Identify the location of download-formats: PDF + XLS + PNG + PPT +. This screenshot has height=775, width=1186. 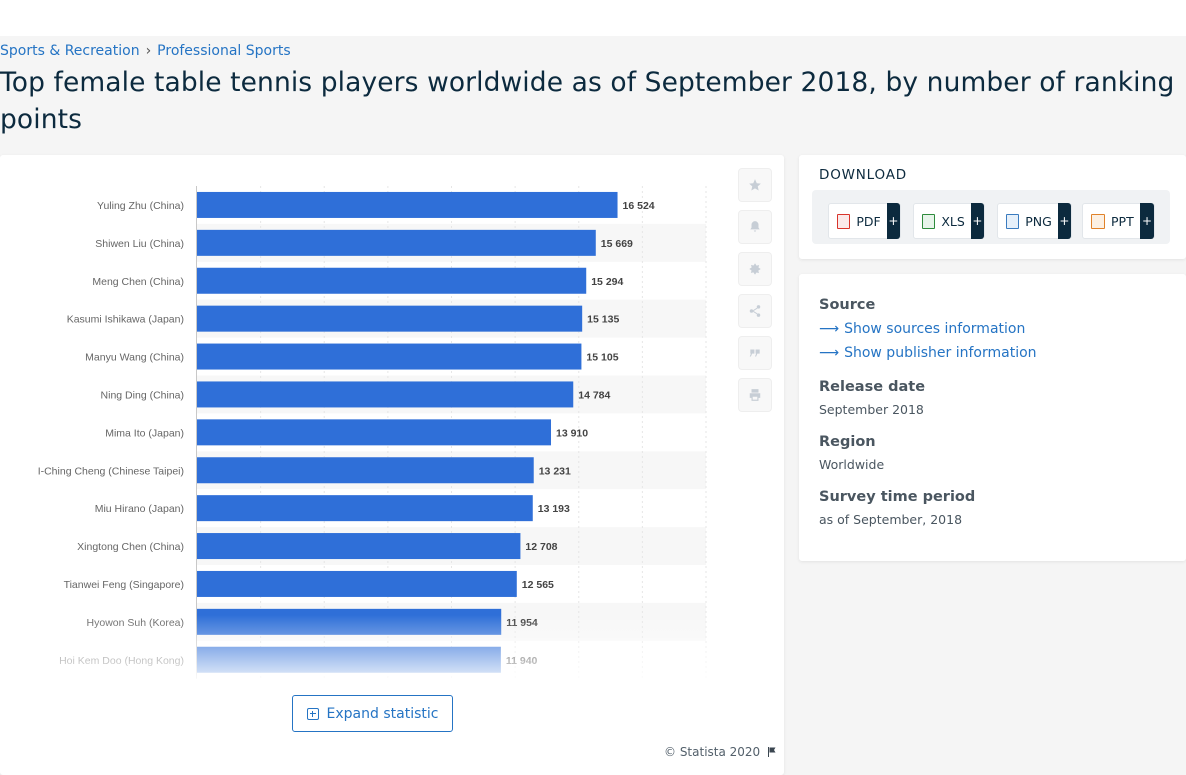
(991, 217).